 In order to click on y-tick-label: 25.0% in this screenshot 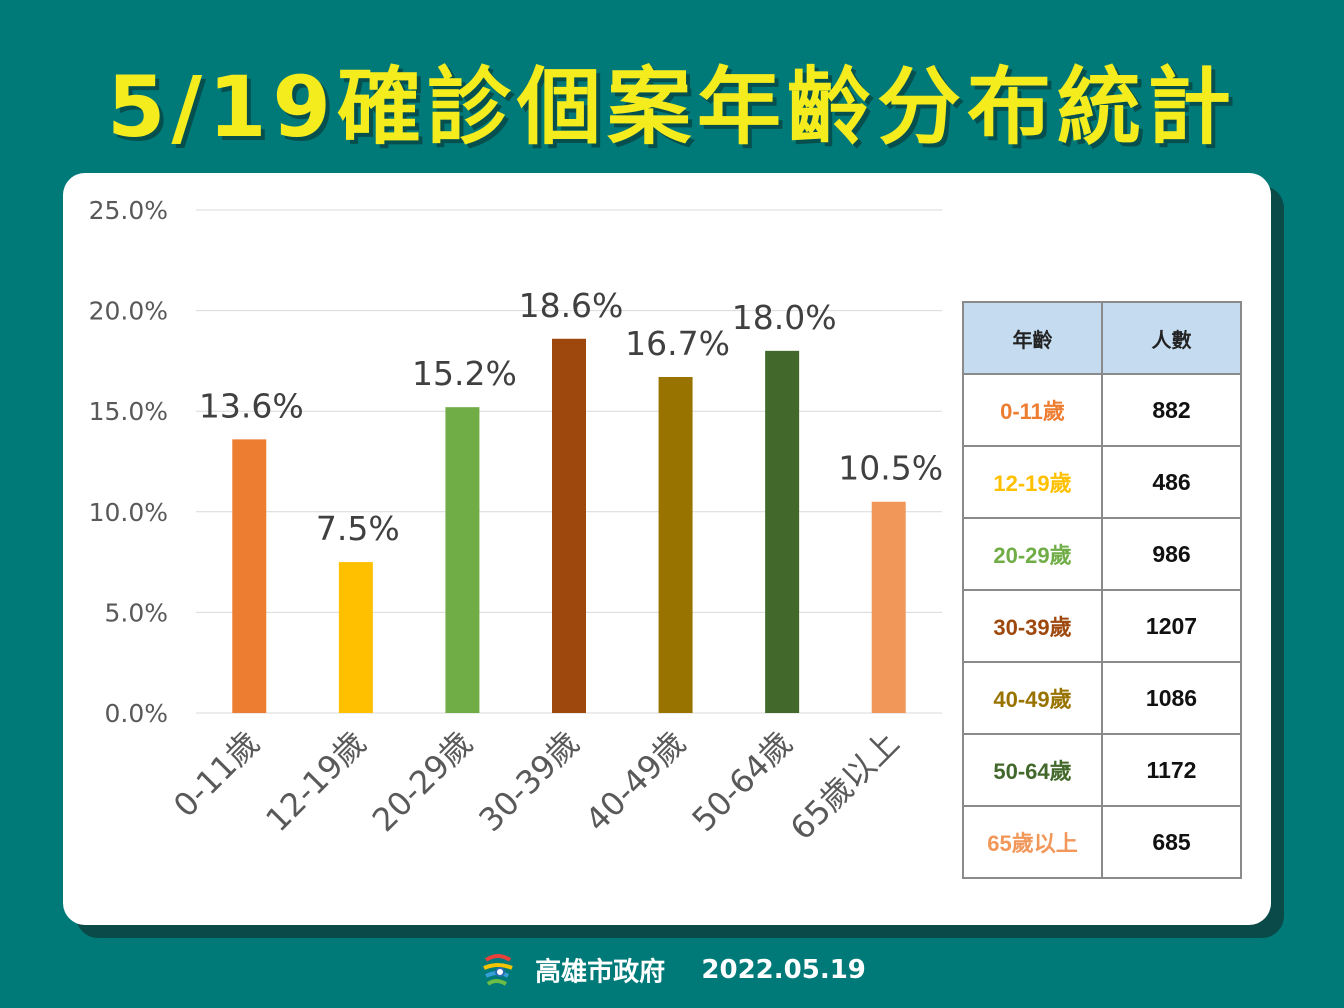, I will do `click(128, 210)`.